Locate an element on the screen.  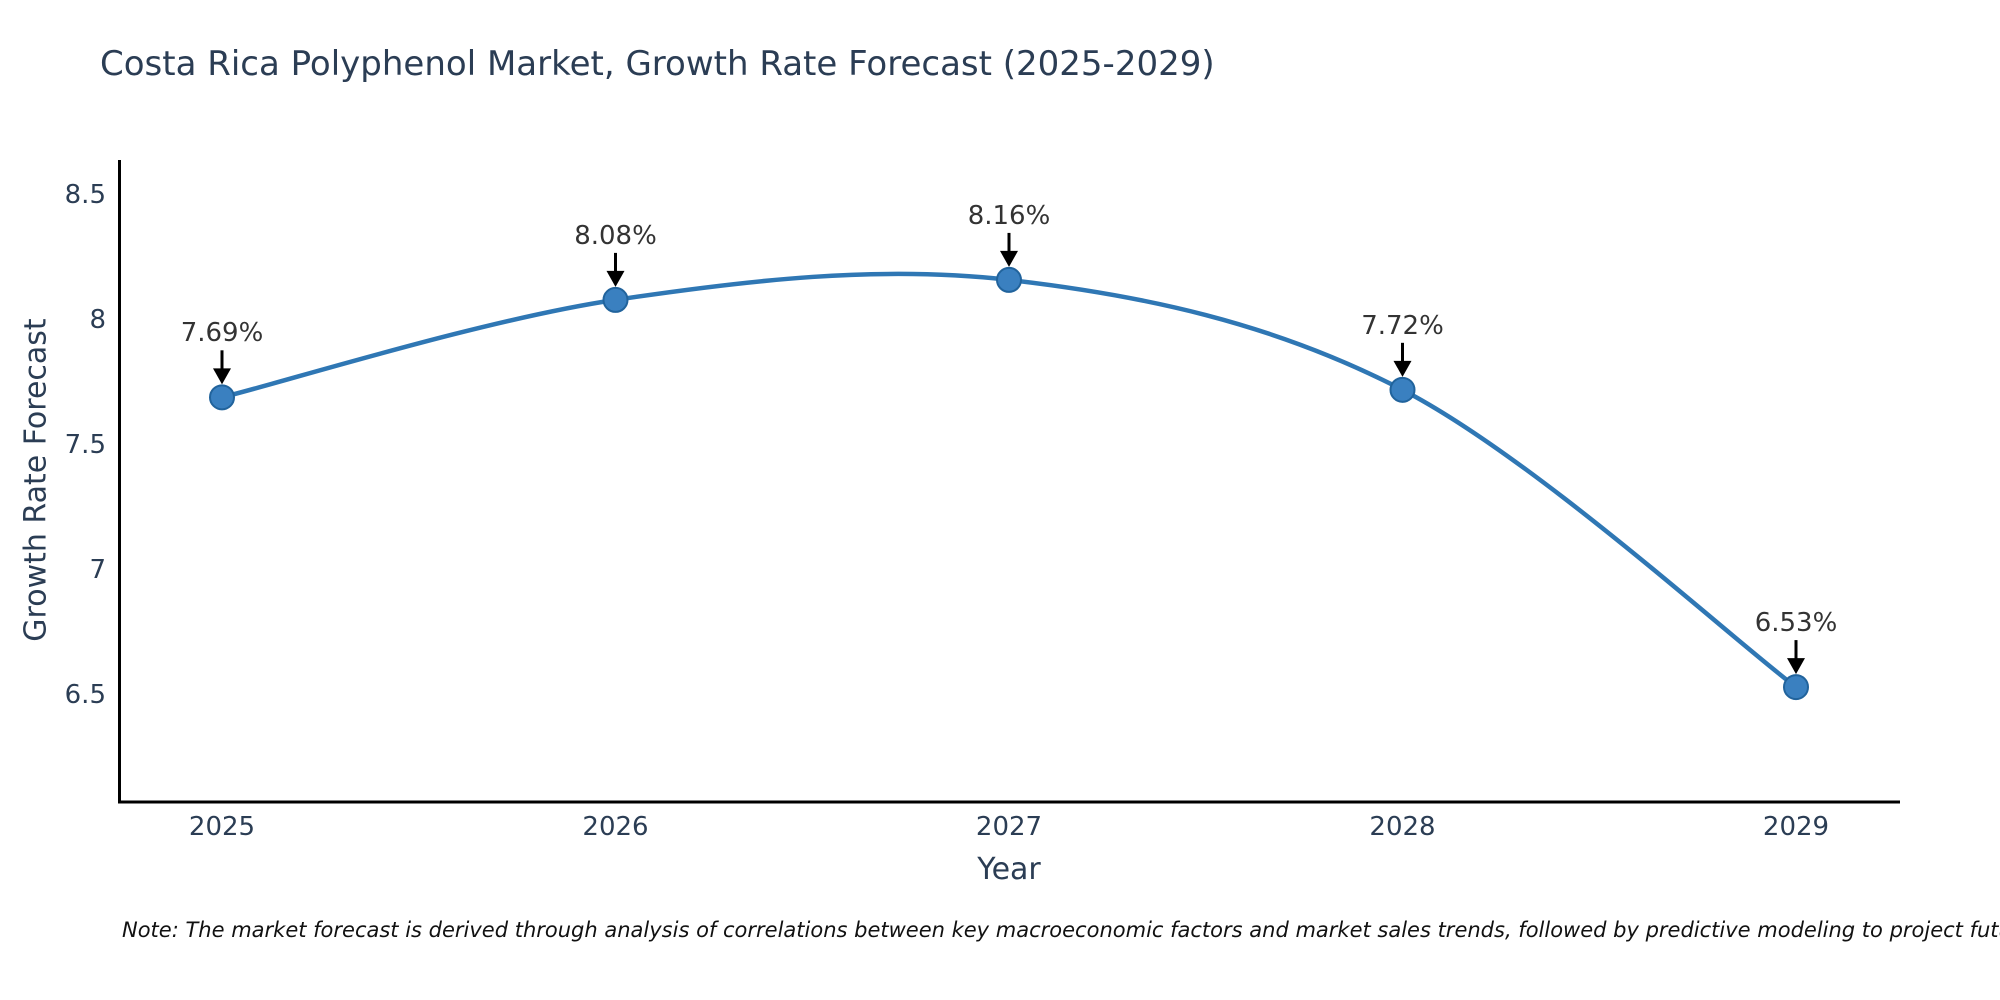
x-tick-label: 2026 is located at coordinates (615, 827).